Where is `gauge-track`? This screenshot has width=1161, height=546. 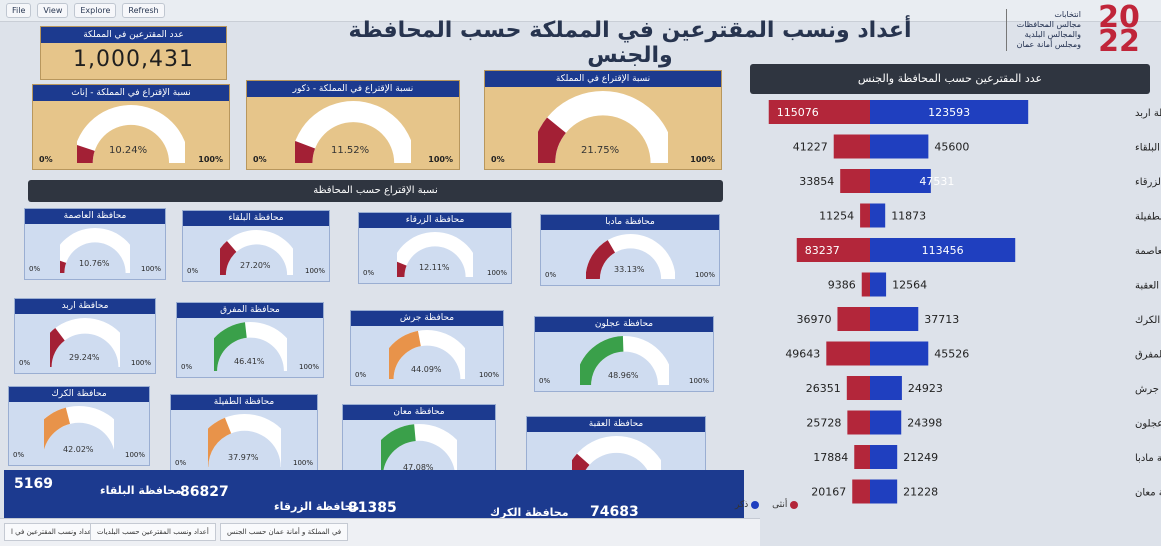
gauge-track is located at coordinates (603, 127).